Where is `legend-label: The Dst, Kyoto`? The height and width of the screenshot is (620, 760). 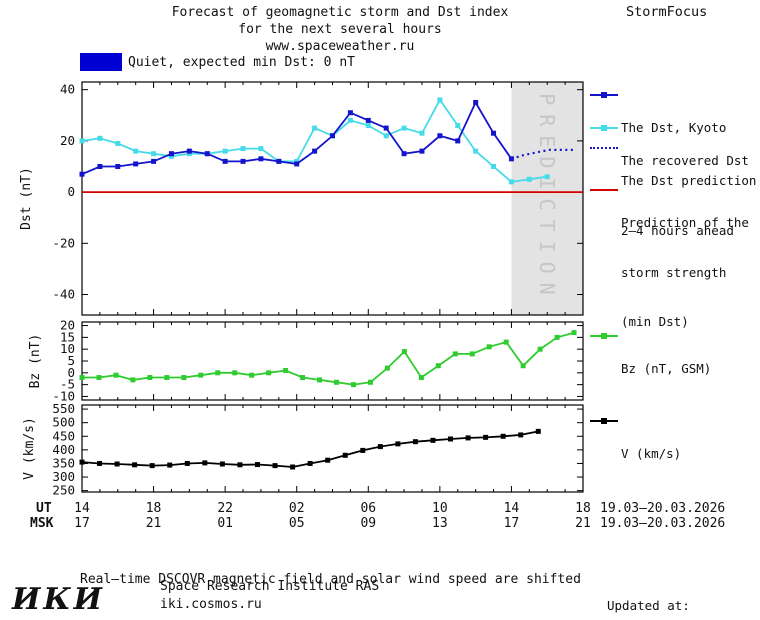
legend-label: The Dst, Kyoto is located at coordinates (674, 127).